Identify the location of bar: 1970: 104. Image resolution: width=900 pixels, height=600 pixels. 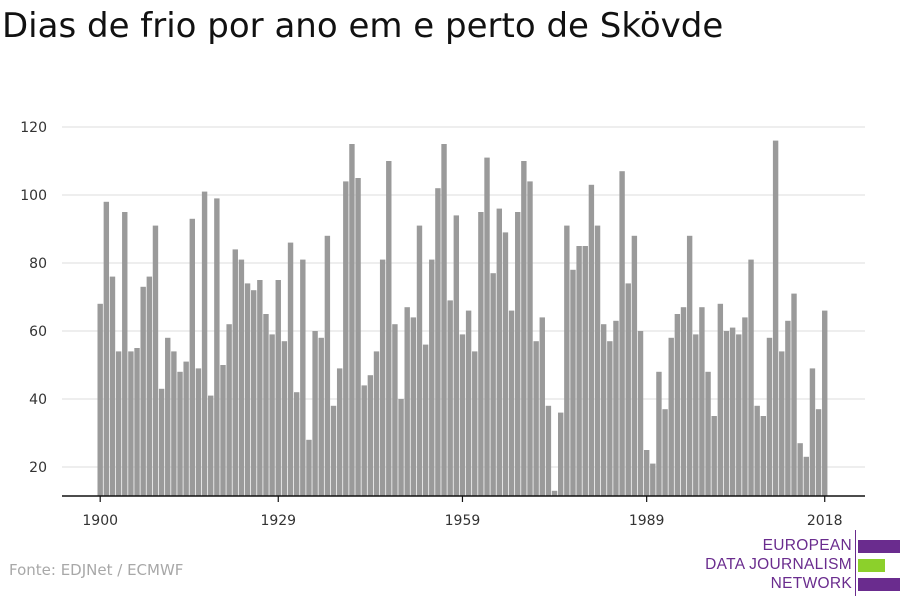
(530, 338).